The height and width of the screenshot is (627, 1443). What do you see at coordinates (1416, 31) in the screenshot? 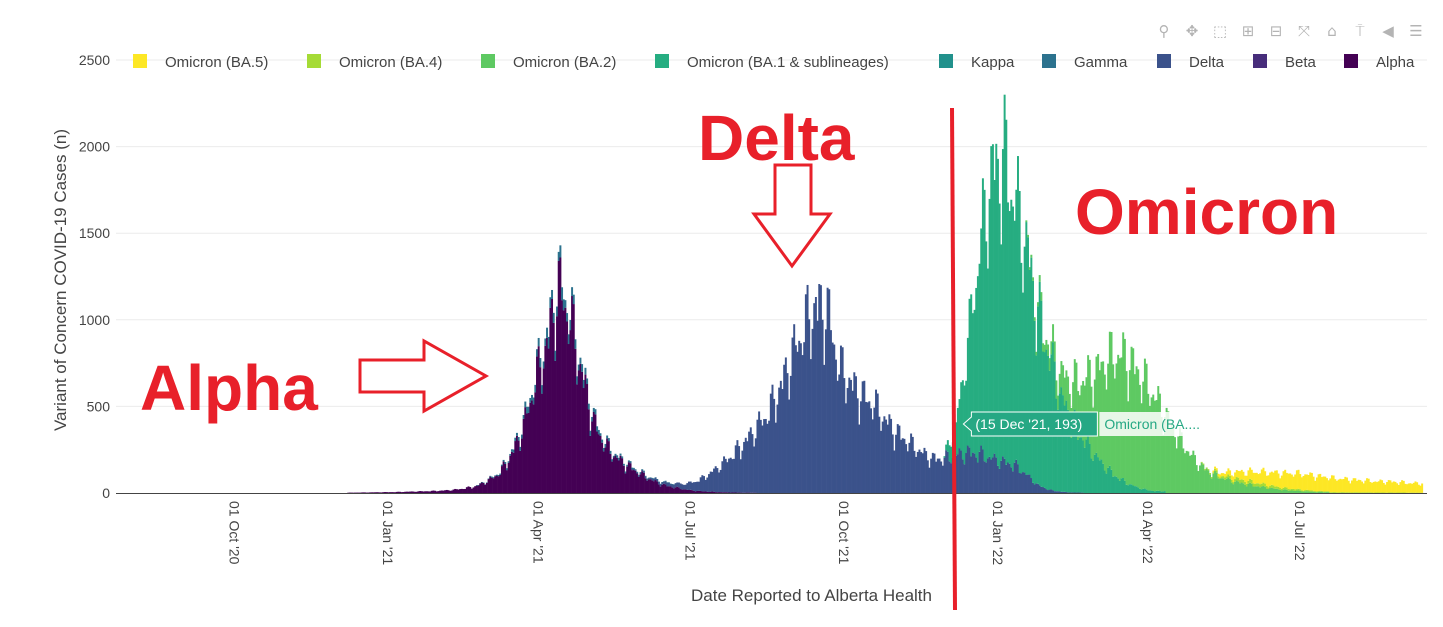
I see `hover-compare-icon: ☰` at bounding box center [1416, 31].